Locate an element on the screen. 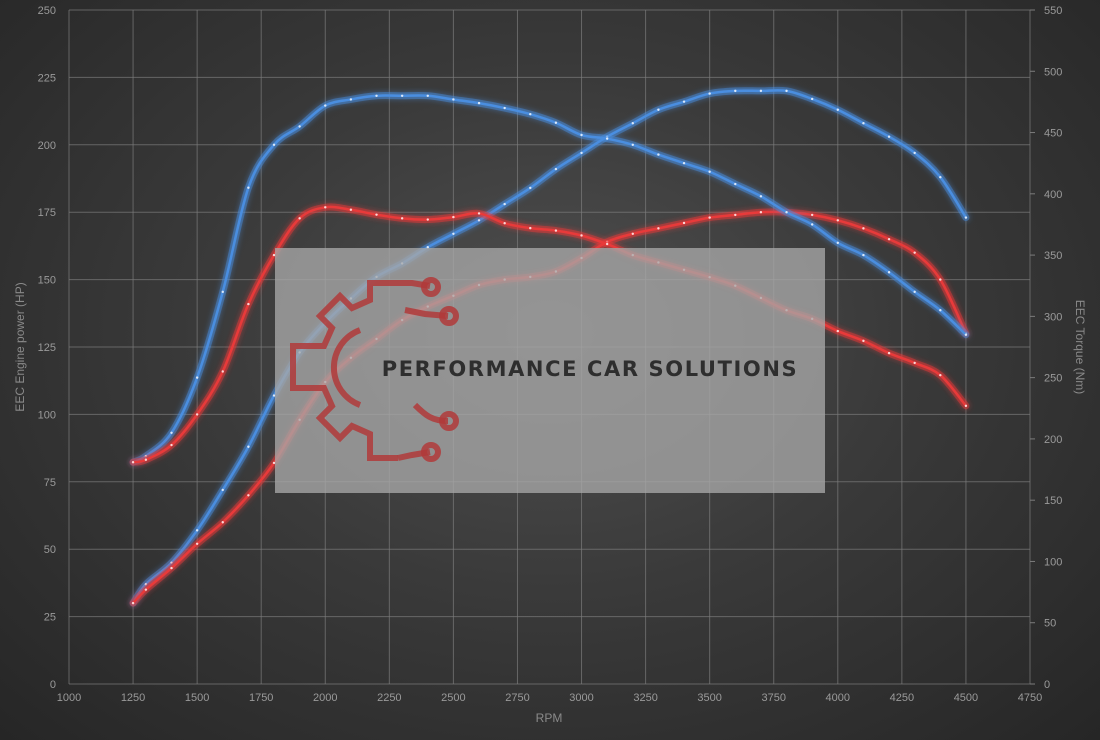 The height and width of the screenshot is (740, 1100). x-tick-label: 3500 is located at coordinates (709, 698).